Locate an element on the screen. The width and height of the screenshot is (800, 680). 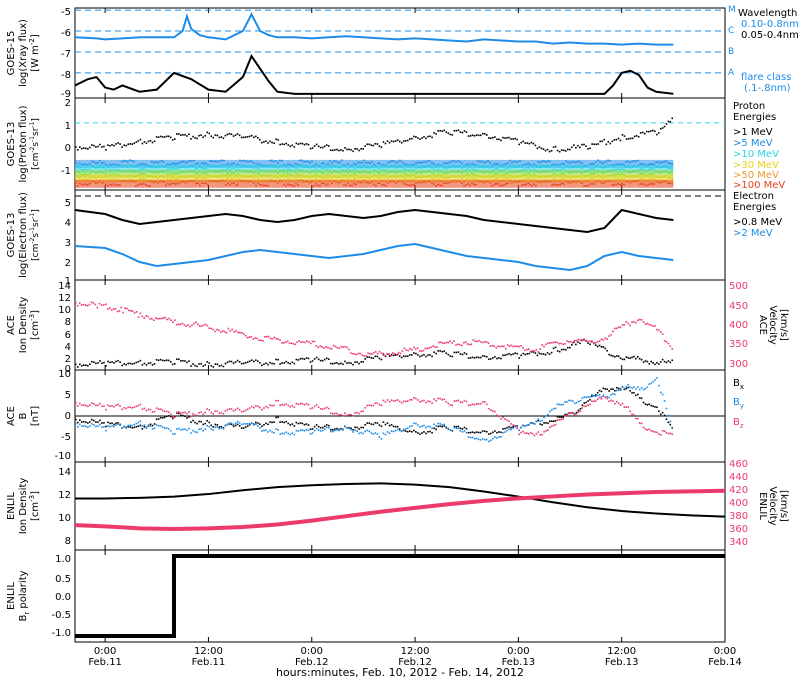
goes13e-series--2-mev is located at coordinates (374, 257).